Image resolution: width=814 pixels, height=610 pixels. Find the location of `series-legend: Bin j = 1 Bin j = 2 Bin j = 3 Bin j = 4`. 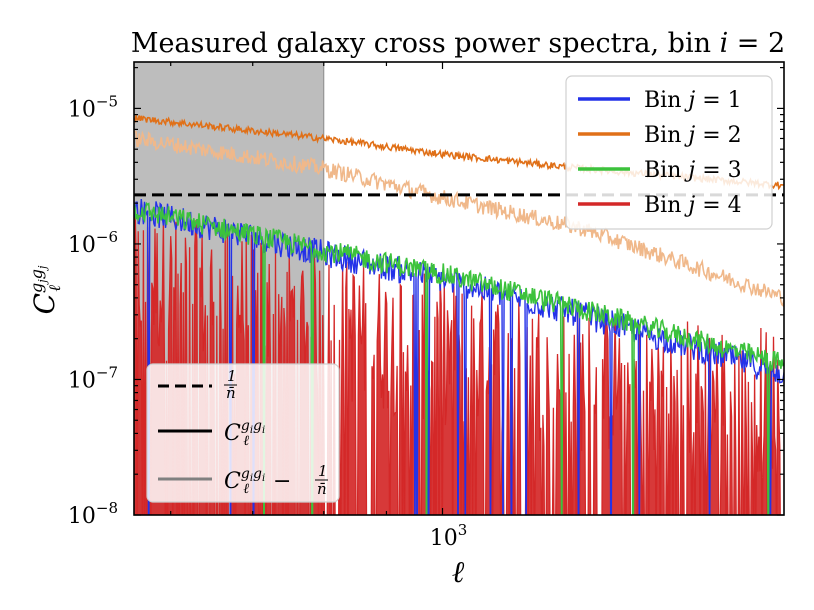

series-legend: Bin j = 1 Bin j = 2 Bin j = 3 Bin j = 4 is located at coordinates (669, 152).